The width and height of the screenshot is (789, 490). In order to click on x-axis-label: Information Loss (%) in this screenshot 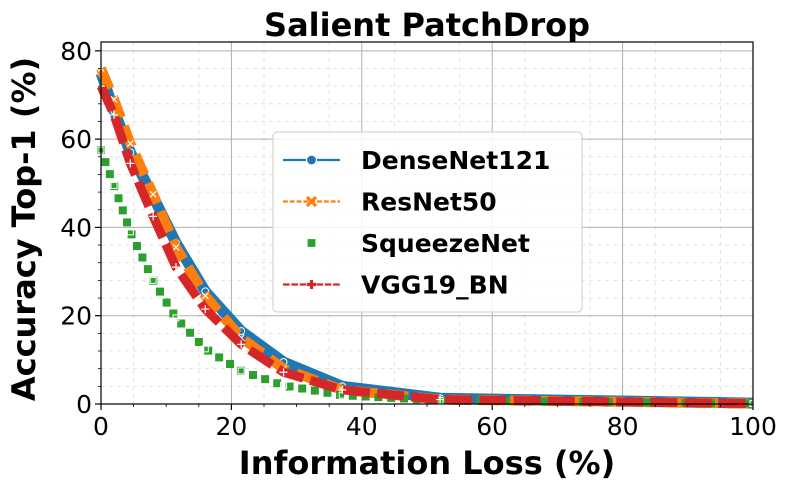, I will do `click(427, 463)`.